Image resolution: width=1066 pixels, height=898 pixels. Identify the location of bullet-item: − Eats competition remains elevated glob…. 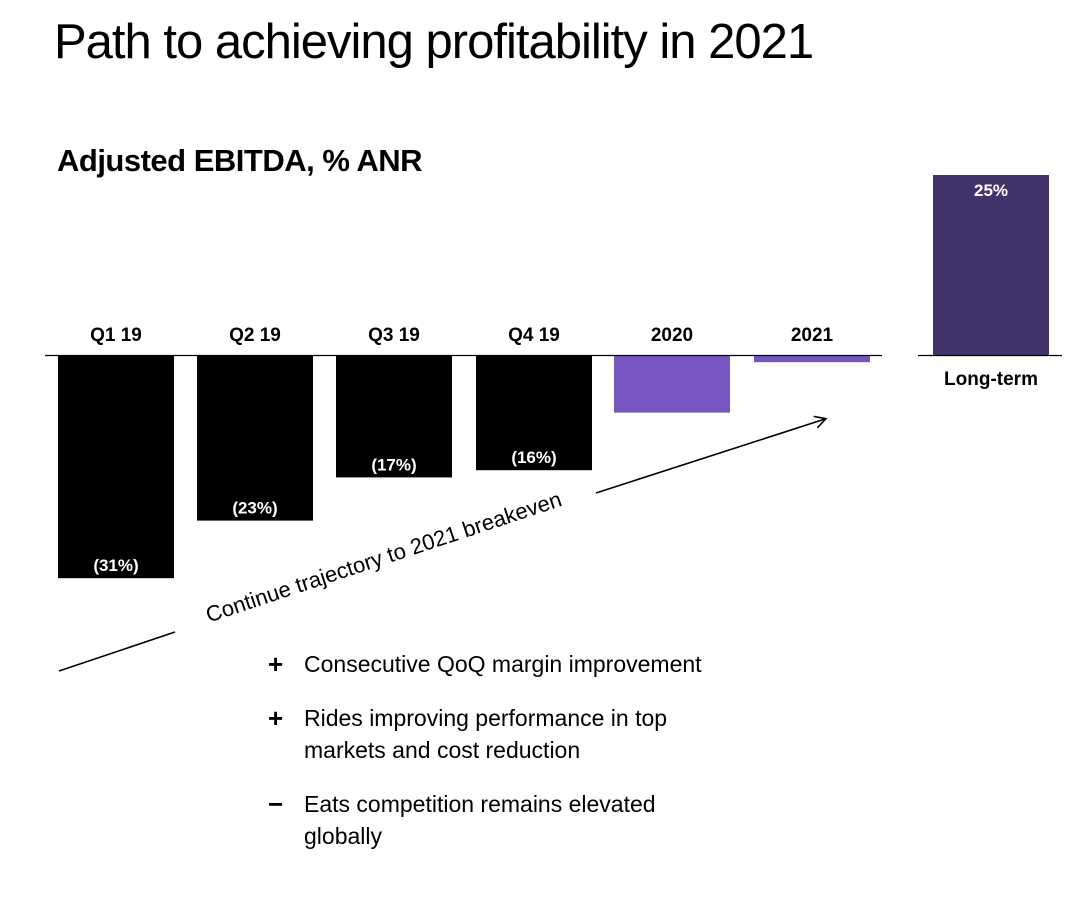
(486, 820).